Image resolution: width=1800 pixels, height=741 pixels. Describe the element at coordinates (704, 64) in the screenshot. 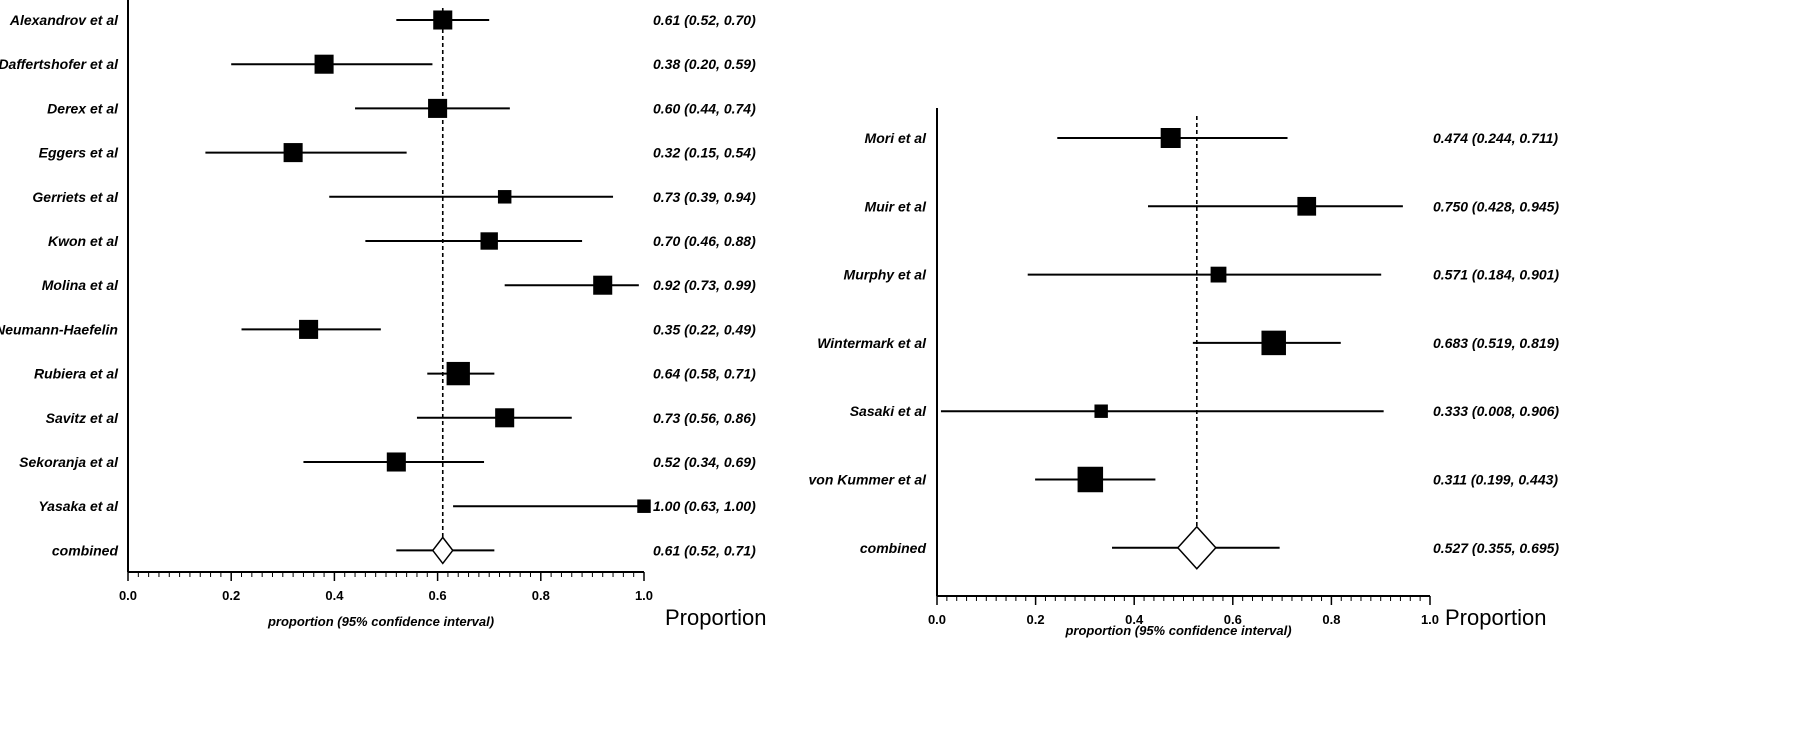

I see `ci-text: 0.38 (0.20, 0.59)` at that location.